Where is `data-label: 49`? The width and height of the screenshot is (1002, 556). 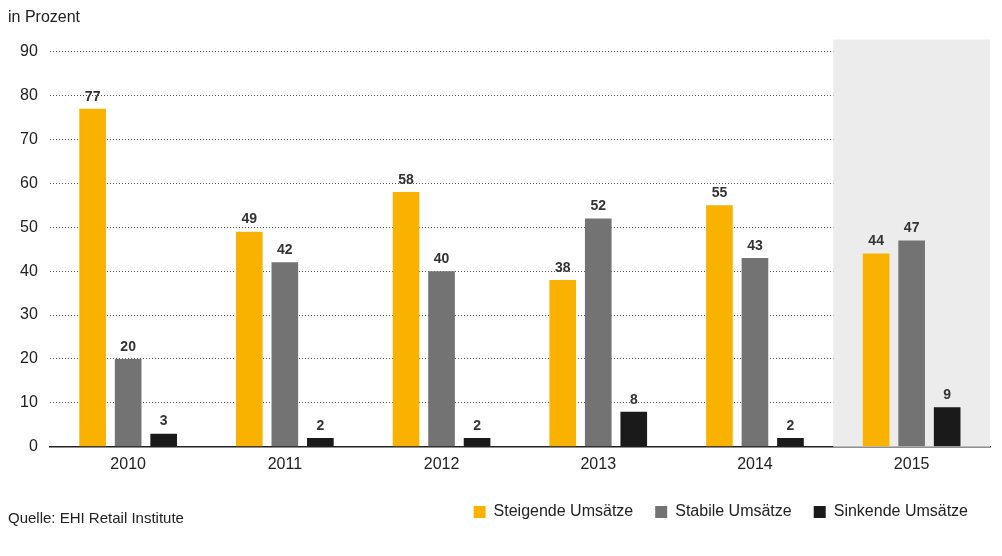
data-label: 49 is located at coordinates (249, 218).